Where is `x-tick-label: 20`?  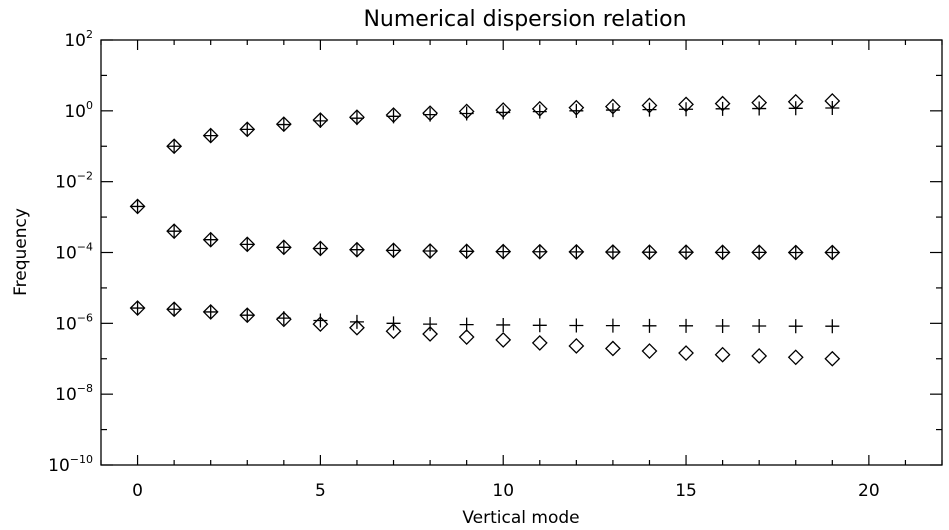
x-tick-label: 20 is located at coordinates (869, 491).